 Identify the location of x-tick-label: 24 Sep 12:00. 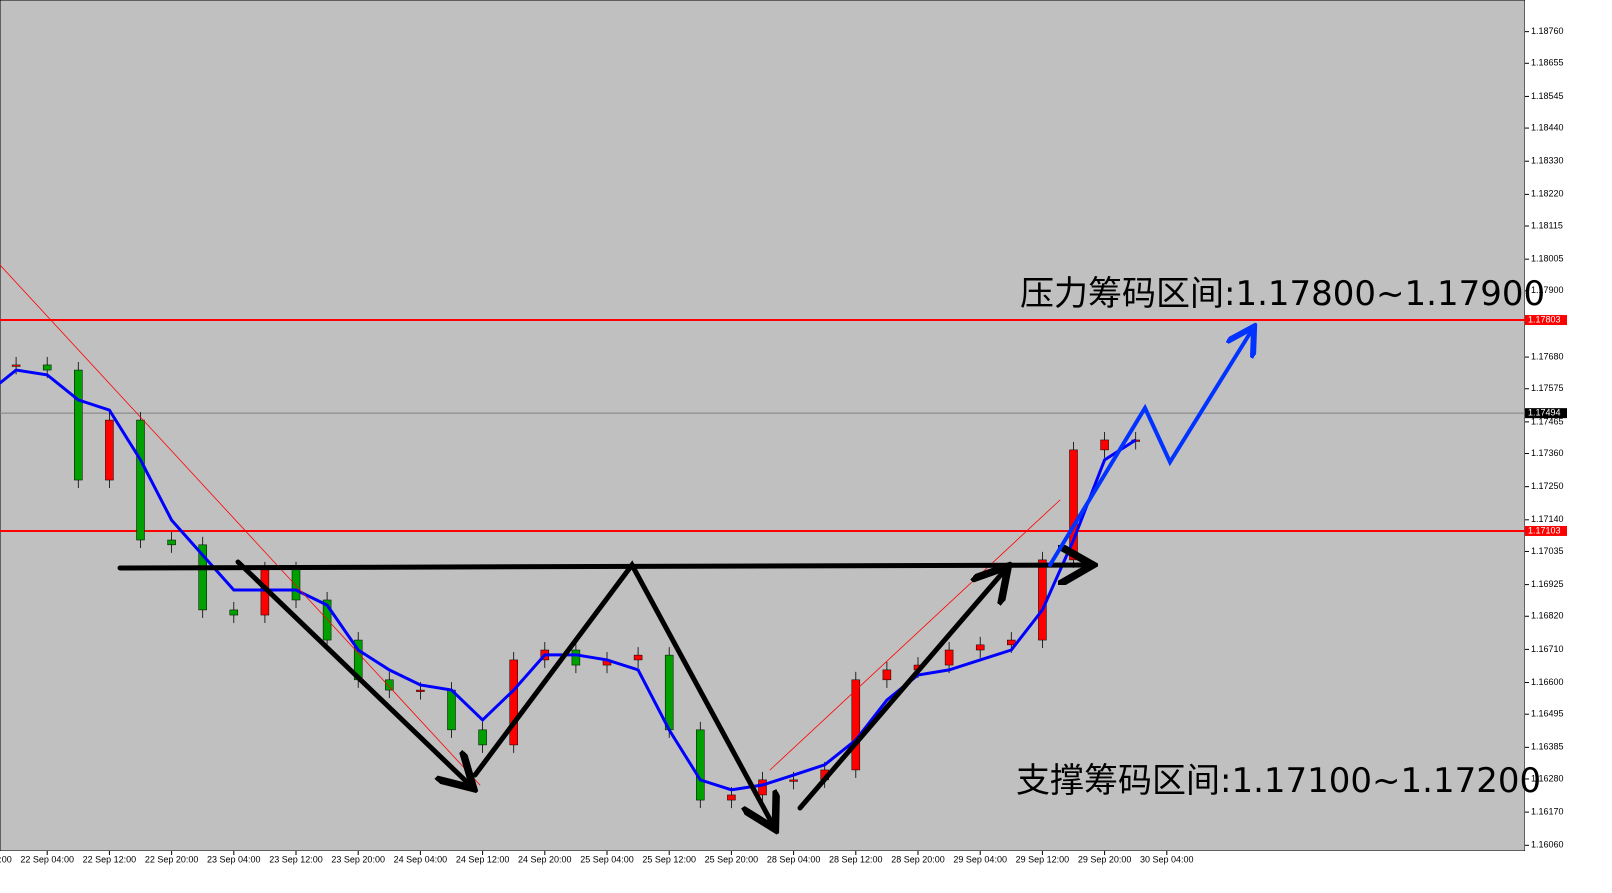
(483, 859).